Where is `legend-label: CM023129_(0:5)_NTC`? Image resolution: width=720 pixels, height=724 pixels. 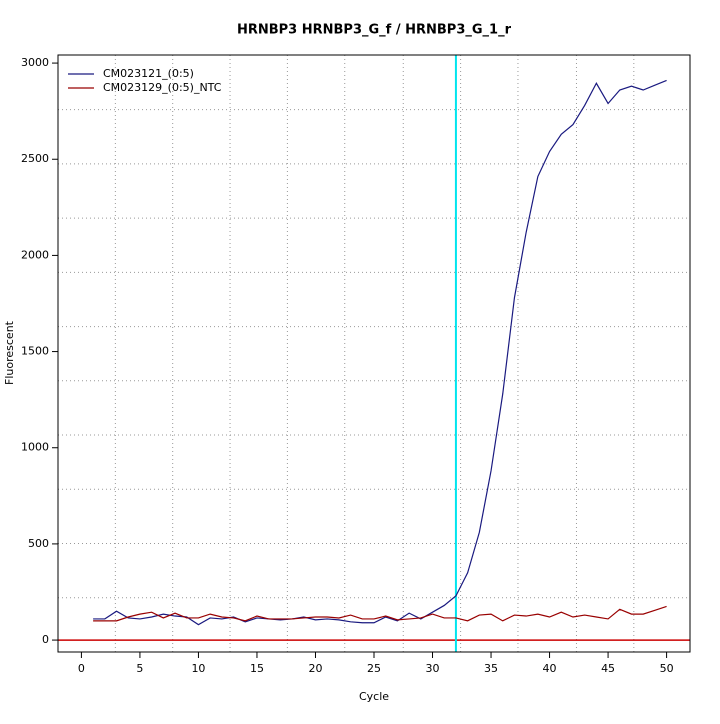 legend-label: CM023129_(0:5)_NTC is located at coordinates (162, 87).